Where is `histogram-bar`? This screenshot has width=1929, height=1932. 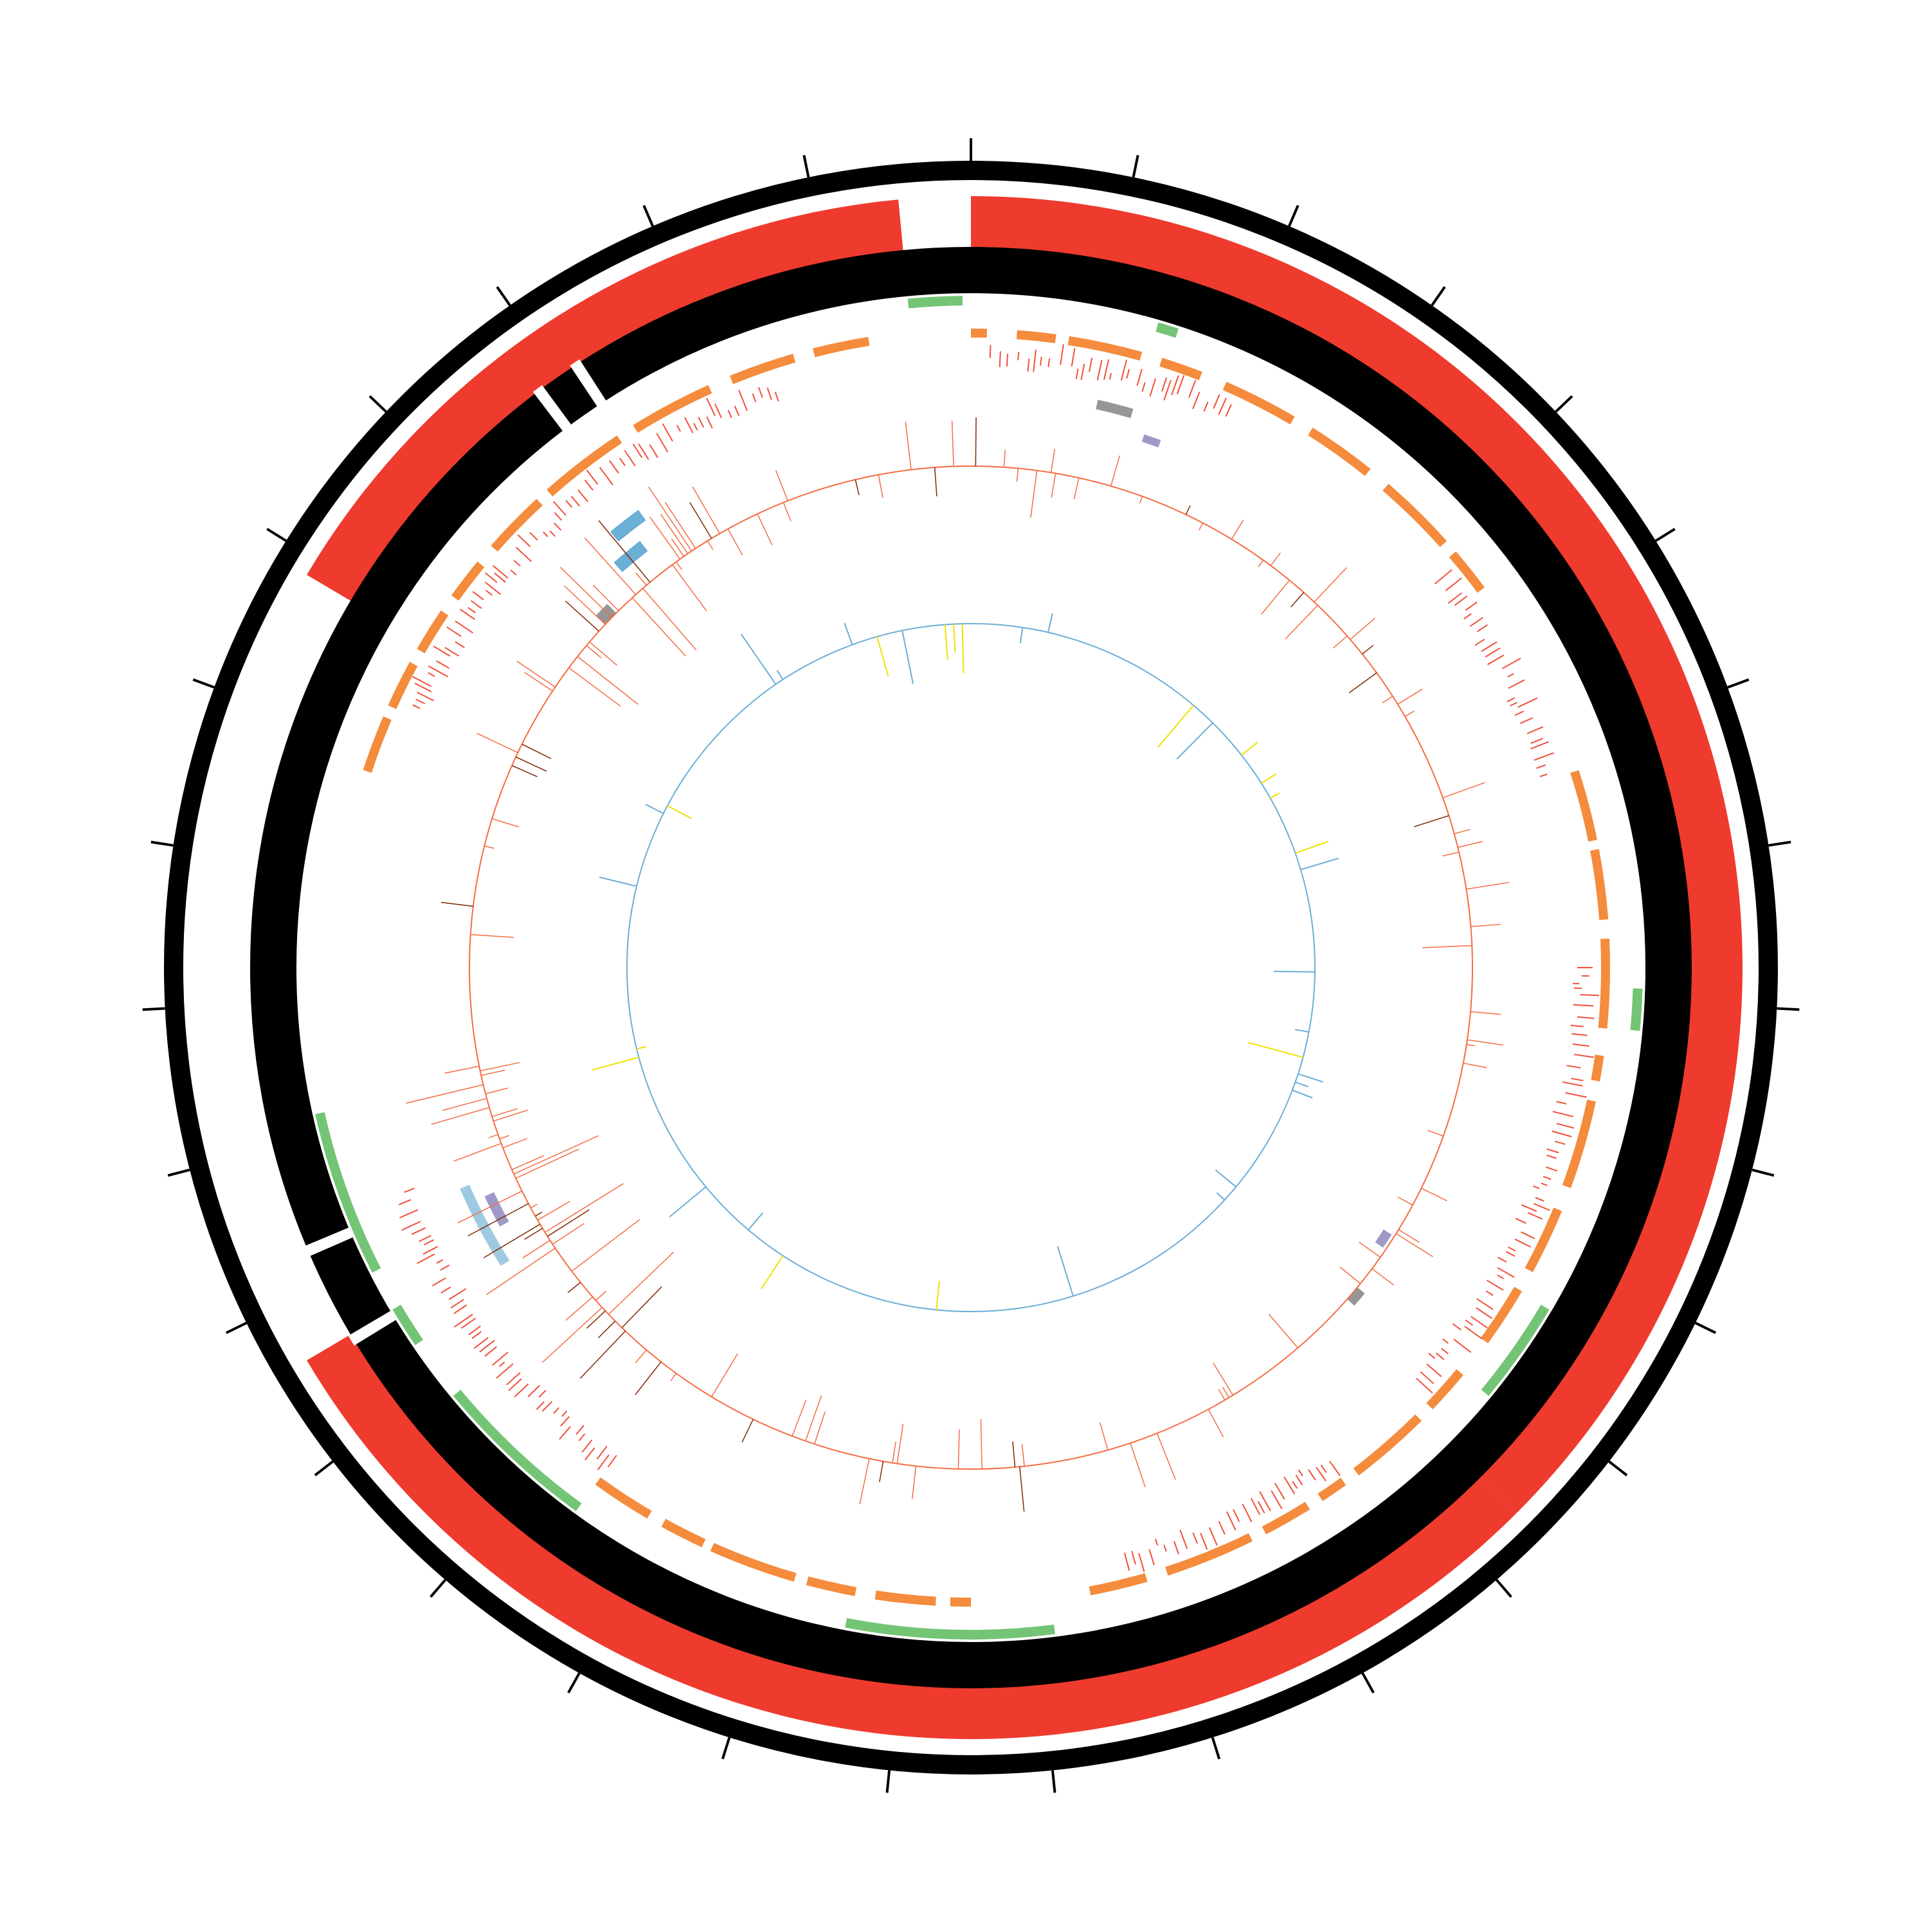 histogram-bar is located at coordinates (975, 441).